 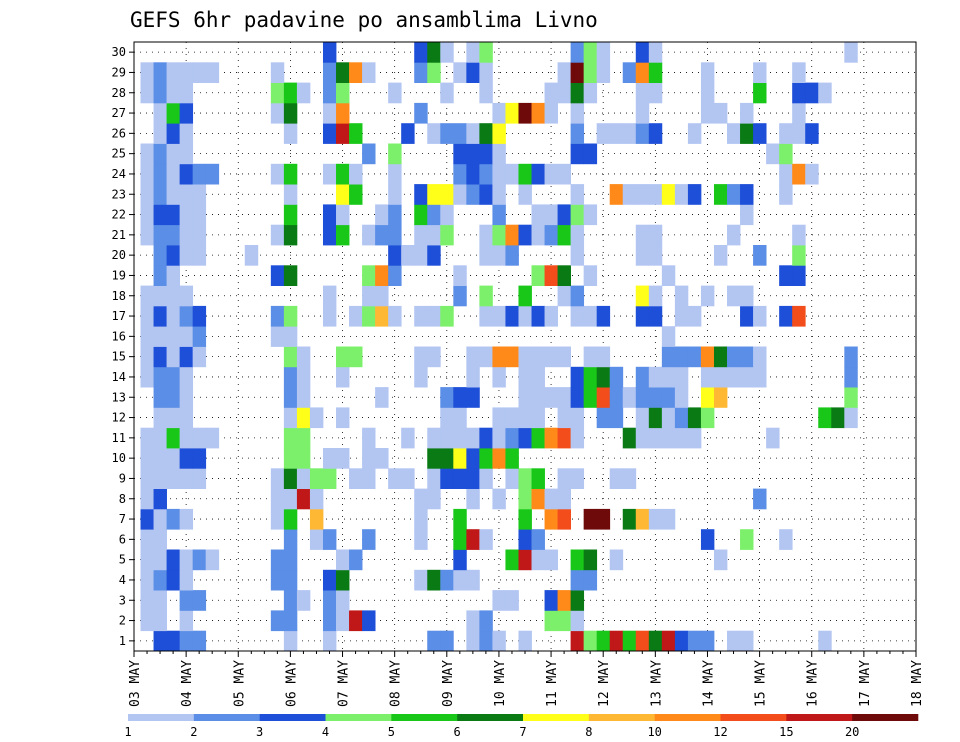 What do you see at coordinates (708, 683) in the screenshot?
I see `x-tick-label: 14 MAY` at bounding box center [708, 683].